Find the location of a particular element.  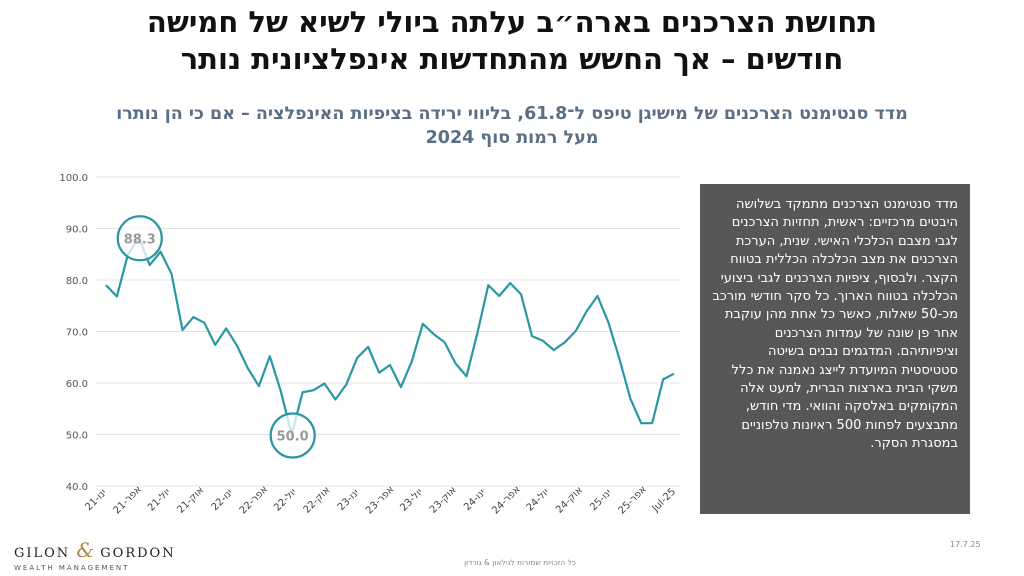

x-tick-label: יול-23 is located at coordinates (411, 500).